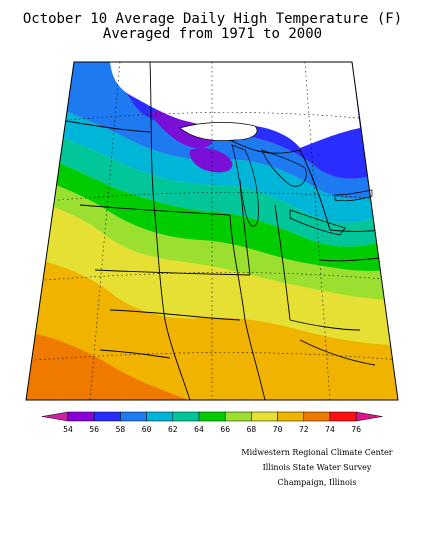 The image size is (425, 550). What do you see at coordinates (217, 105) in the screenshot?
I see `canada-land` at bounding box center [217, 105].